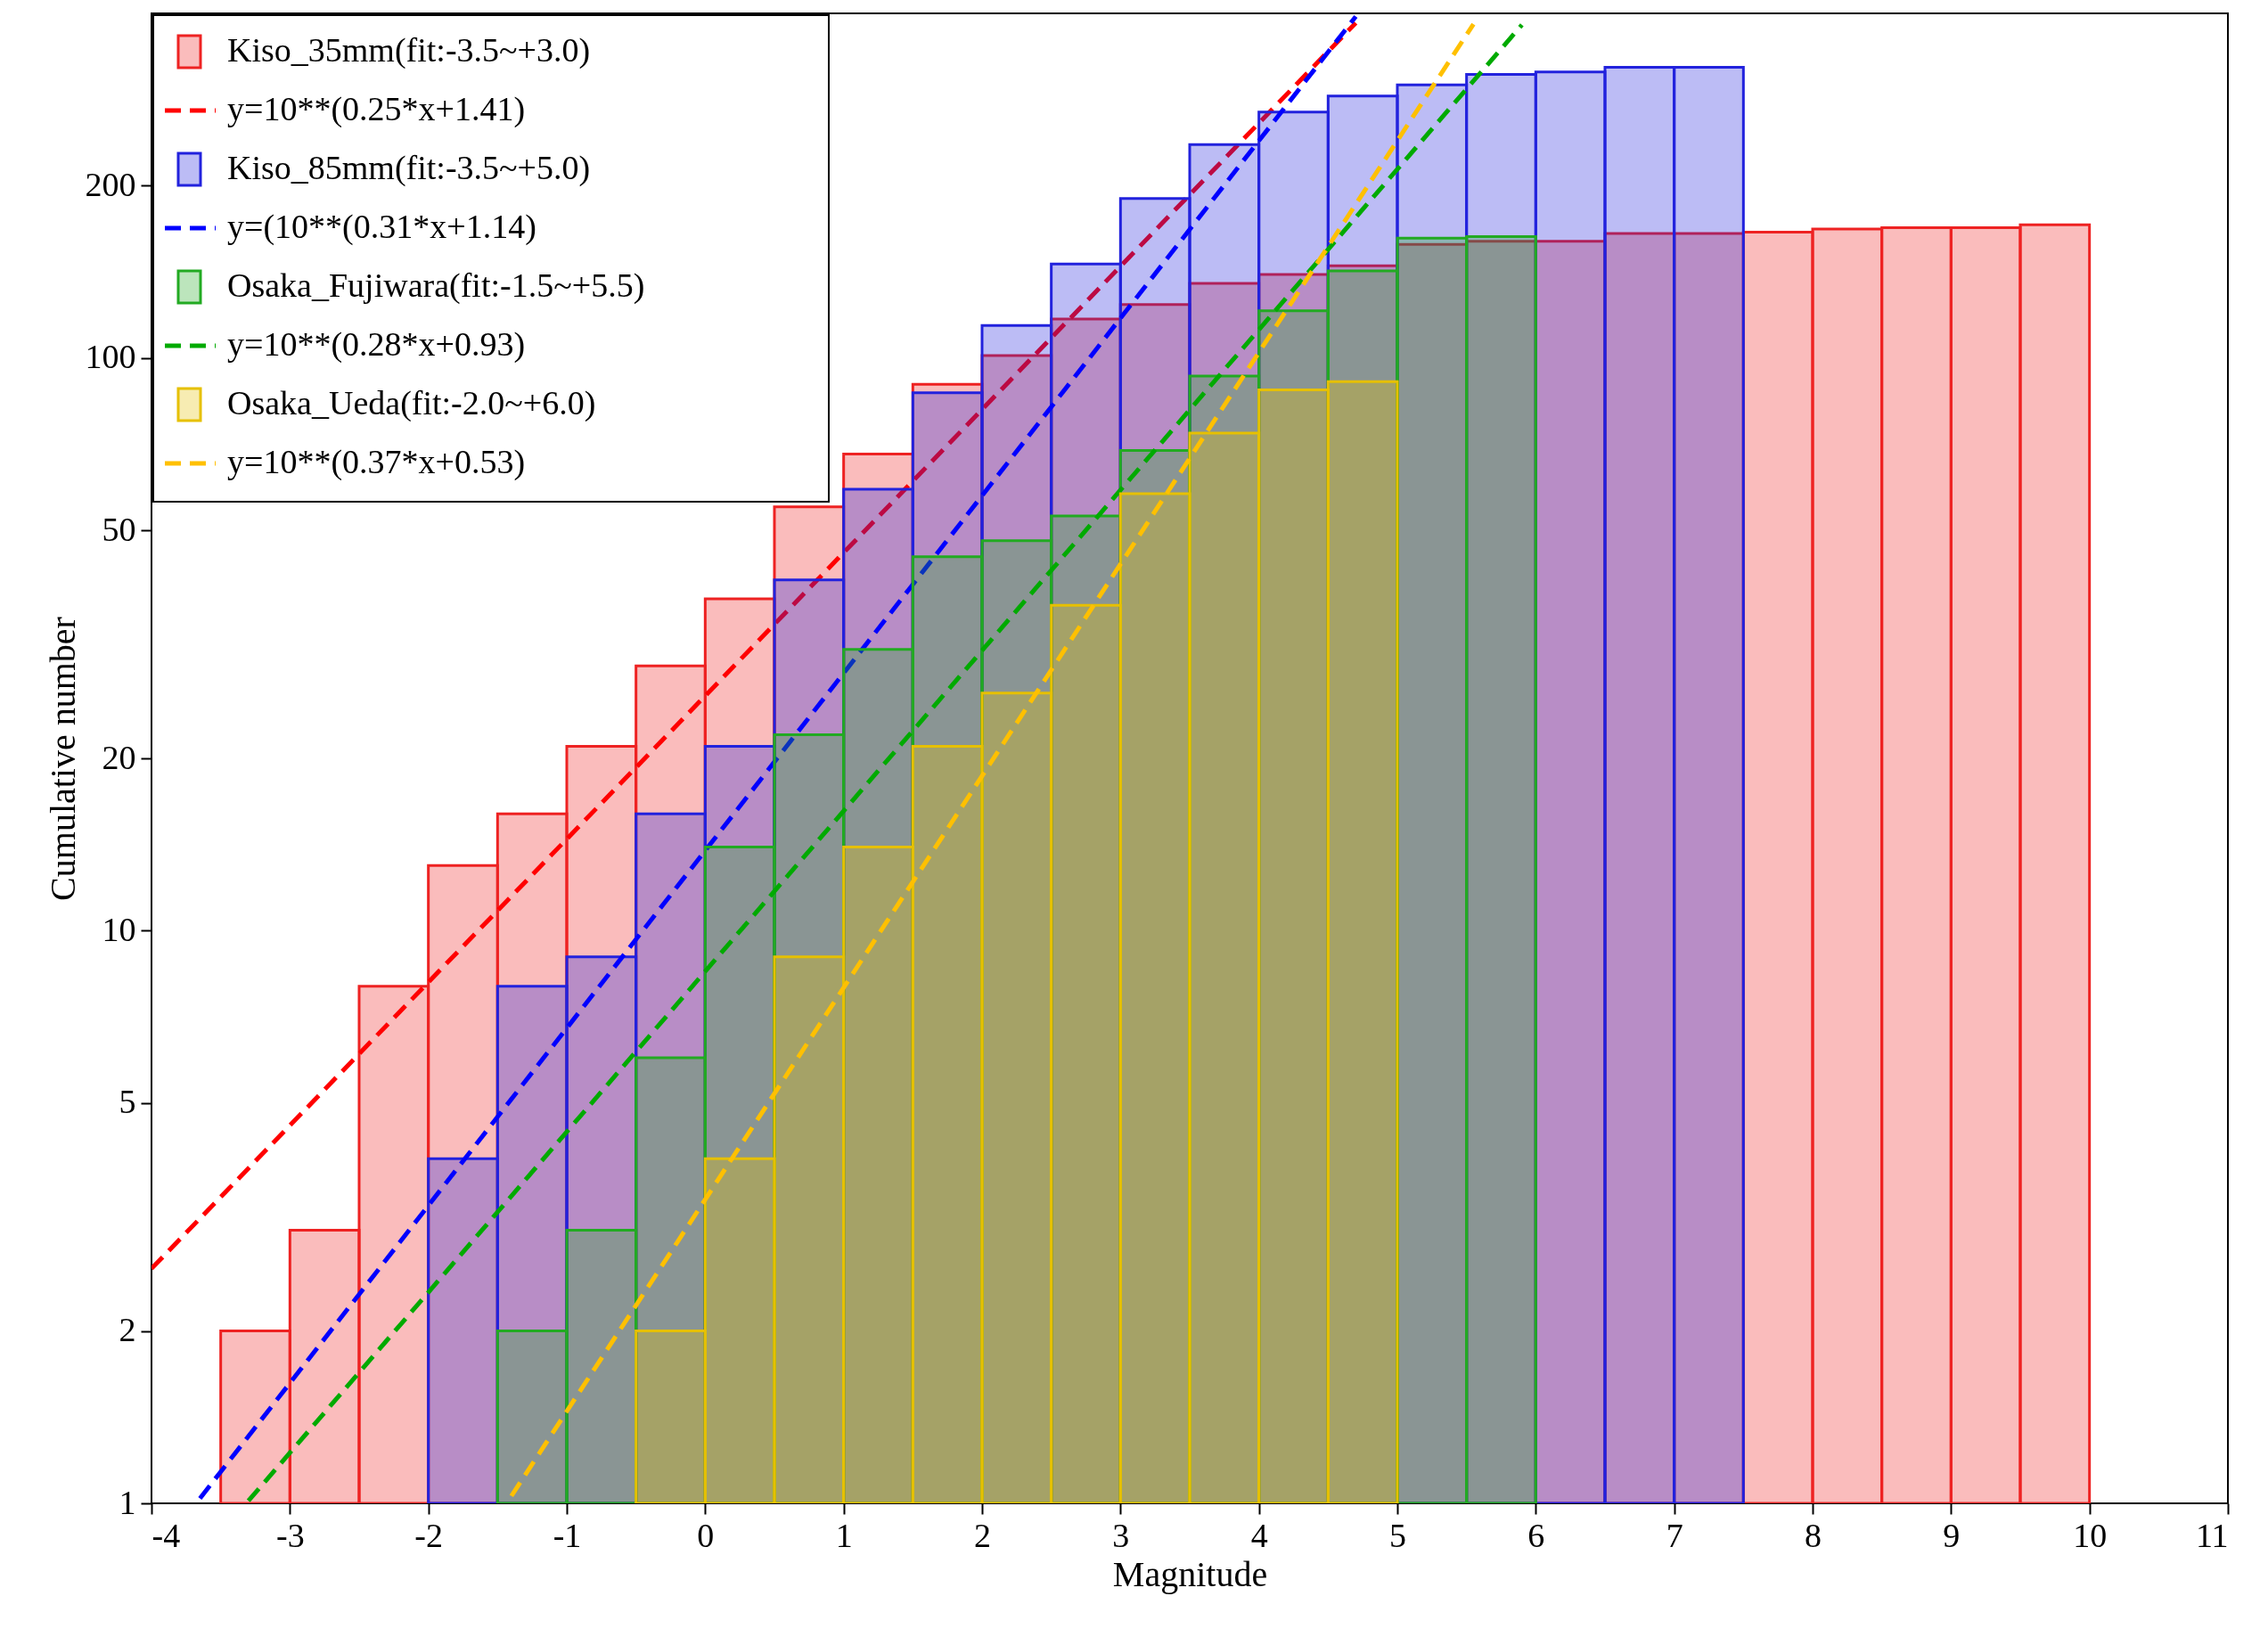  What do you see at coordinates (111, 357) in the screenshot?
I see `y-tick-label: 100` at bounding box center [111, 357].